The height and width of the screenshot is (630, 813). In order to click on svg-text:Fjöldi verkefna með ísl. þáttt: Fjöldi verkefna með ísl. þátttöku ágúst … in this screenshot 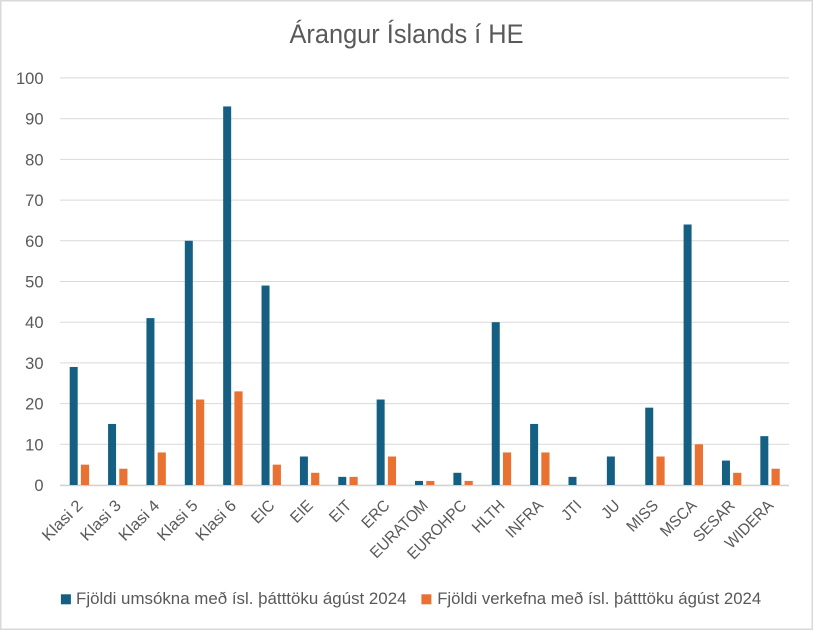, I will do `click(599, 598)`.